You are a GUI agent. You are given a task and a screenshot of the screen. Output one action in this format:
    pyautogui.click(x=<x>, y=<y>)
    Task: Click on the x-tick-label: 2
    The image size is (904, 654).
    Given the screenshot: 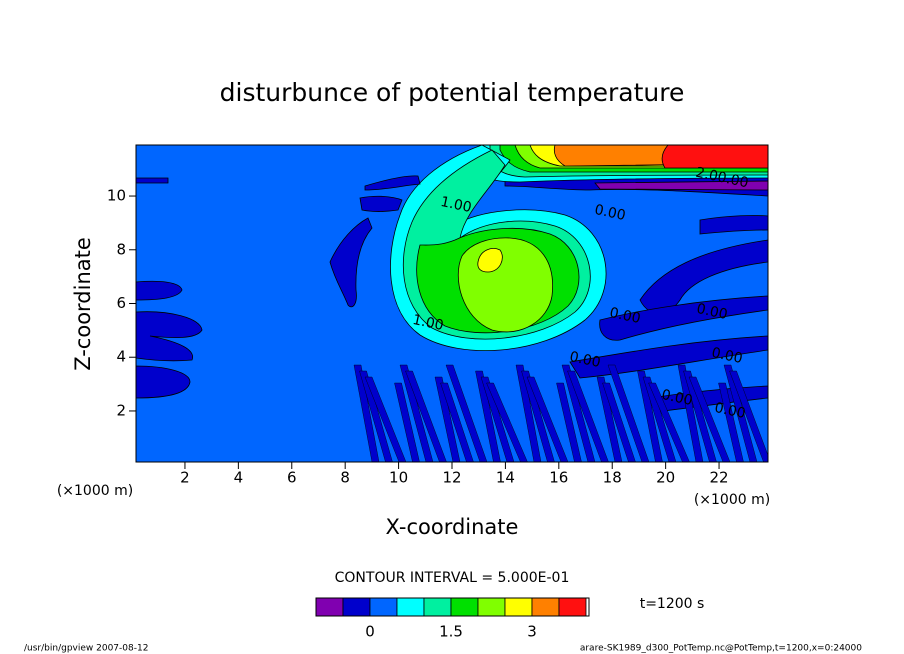 What is the action you would take?
    pyautogui.click(x=185, y=478)
    